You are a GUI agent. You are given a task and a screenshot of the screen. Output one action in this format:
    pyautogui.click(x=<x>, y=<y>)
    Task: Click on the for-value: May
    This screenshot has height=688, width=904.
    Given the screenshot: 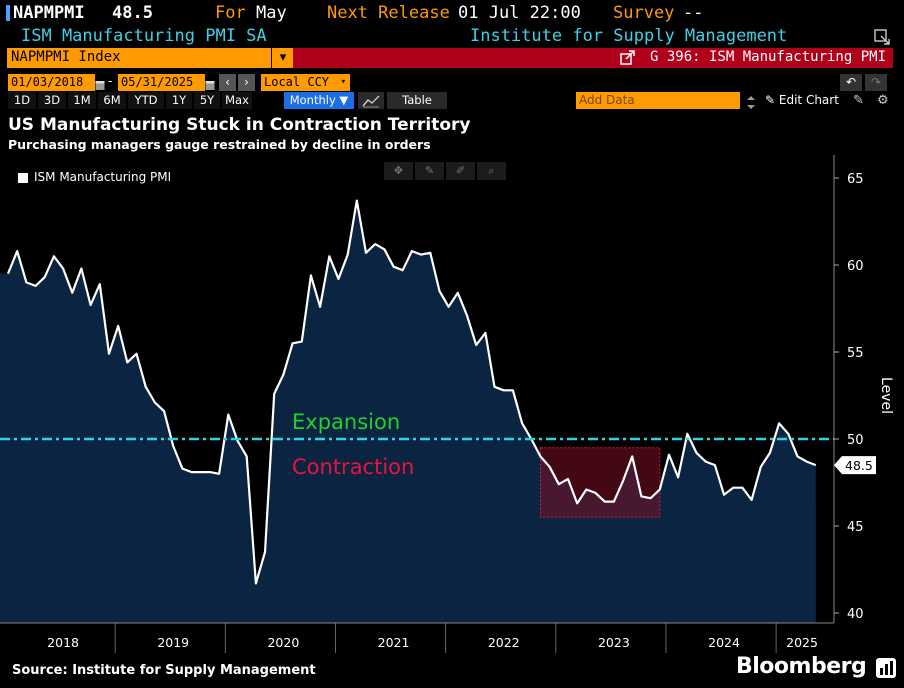 What is the action you would take?
    pyautogui.click(x=271, y=13)
    